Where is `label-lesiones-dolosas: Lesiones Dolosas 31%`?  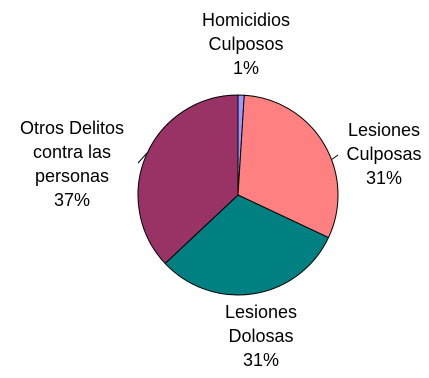 label-lesiones-dolosas: Lesiones Dolosas 31% is located at coordinates (261, 336).